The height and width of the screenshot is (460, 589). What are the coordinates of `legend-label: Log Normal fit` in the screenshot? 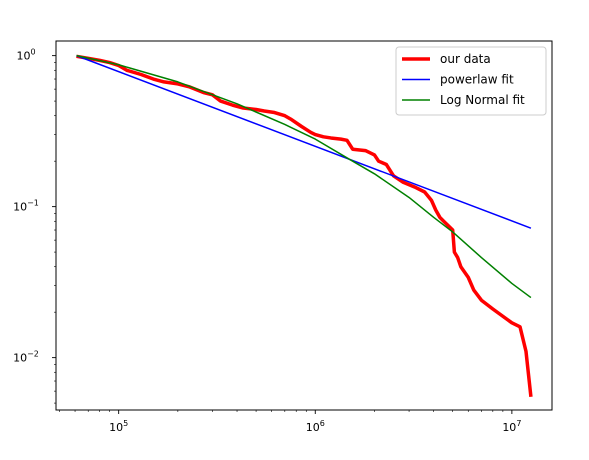 It's located at (482, 100).